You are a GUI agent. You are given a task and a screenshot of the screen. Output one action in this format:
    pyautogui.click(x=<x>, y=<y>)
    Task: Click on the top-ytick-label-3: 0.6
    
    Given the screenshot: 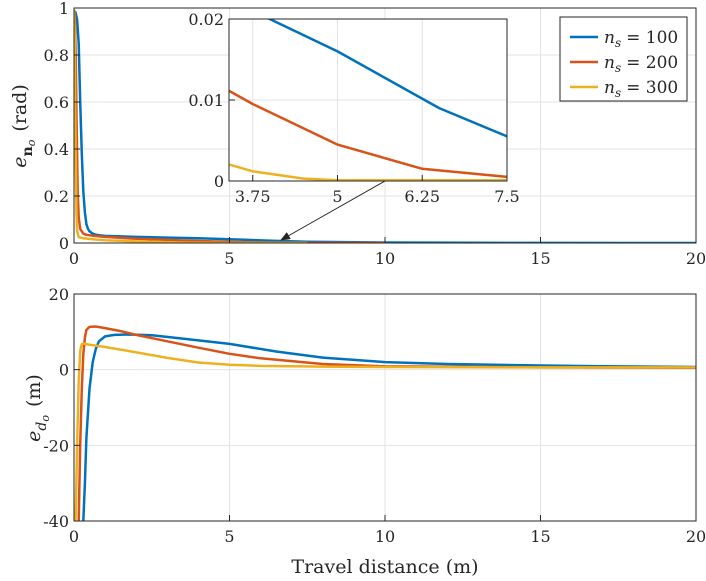 What is the action you would take?
    pyautogui.click(x=56, y=102)
    